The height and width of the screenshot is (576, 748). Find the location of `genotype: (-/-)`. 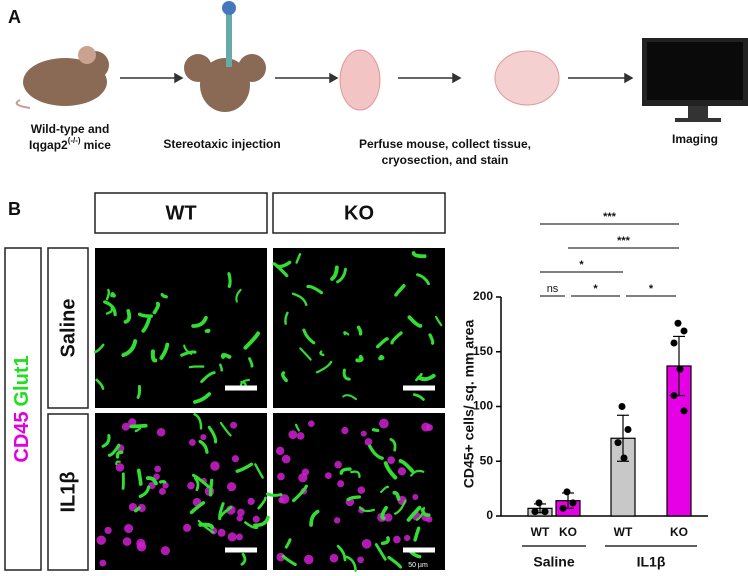

genotype: (-/-) is located at coordinates (74, 140).